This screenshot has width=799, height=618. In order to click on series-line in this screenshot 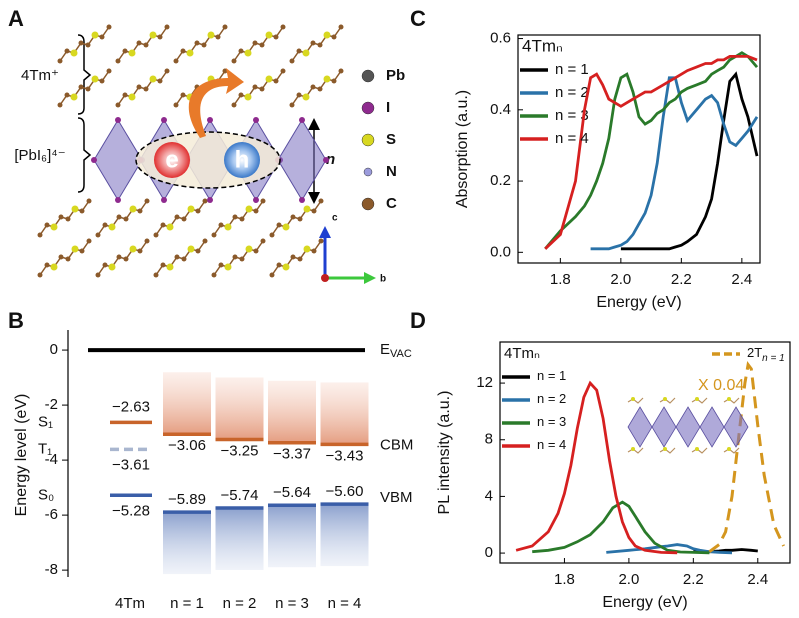, I will do `click(651, 150)`.